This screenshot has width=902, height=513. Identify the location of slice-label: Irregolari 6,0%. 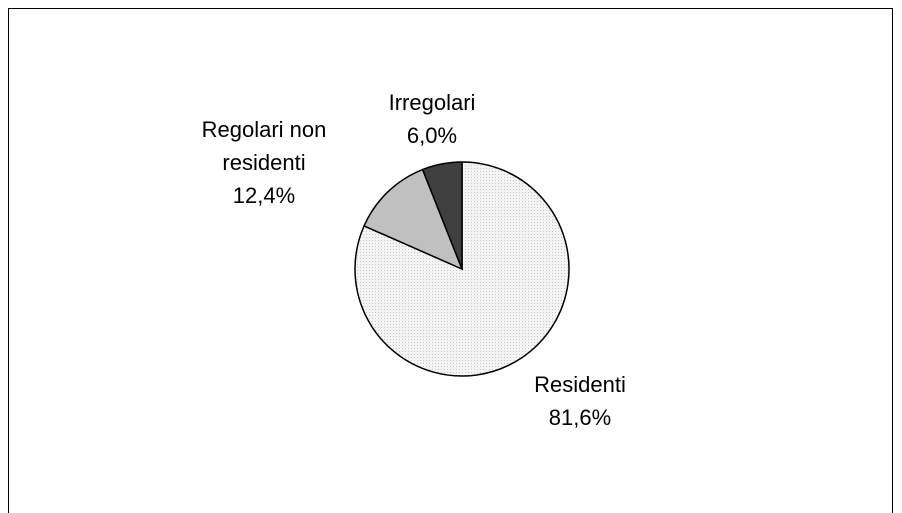
(432, 119).